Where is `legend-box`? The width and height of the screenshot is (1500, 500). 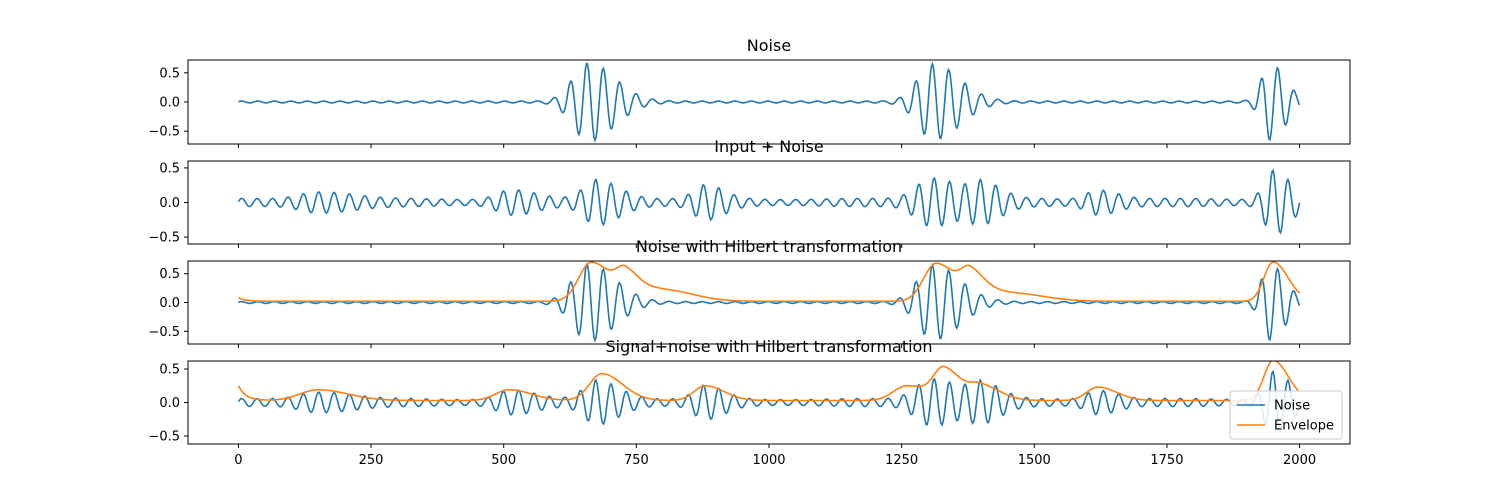
legend-box is located at coordinates (1286, 415).